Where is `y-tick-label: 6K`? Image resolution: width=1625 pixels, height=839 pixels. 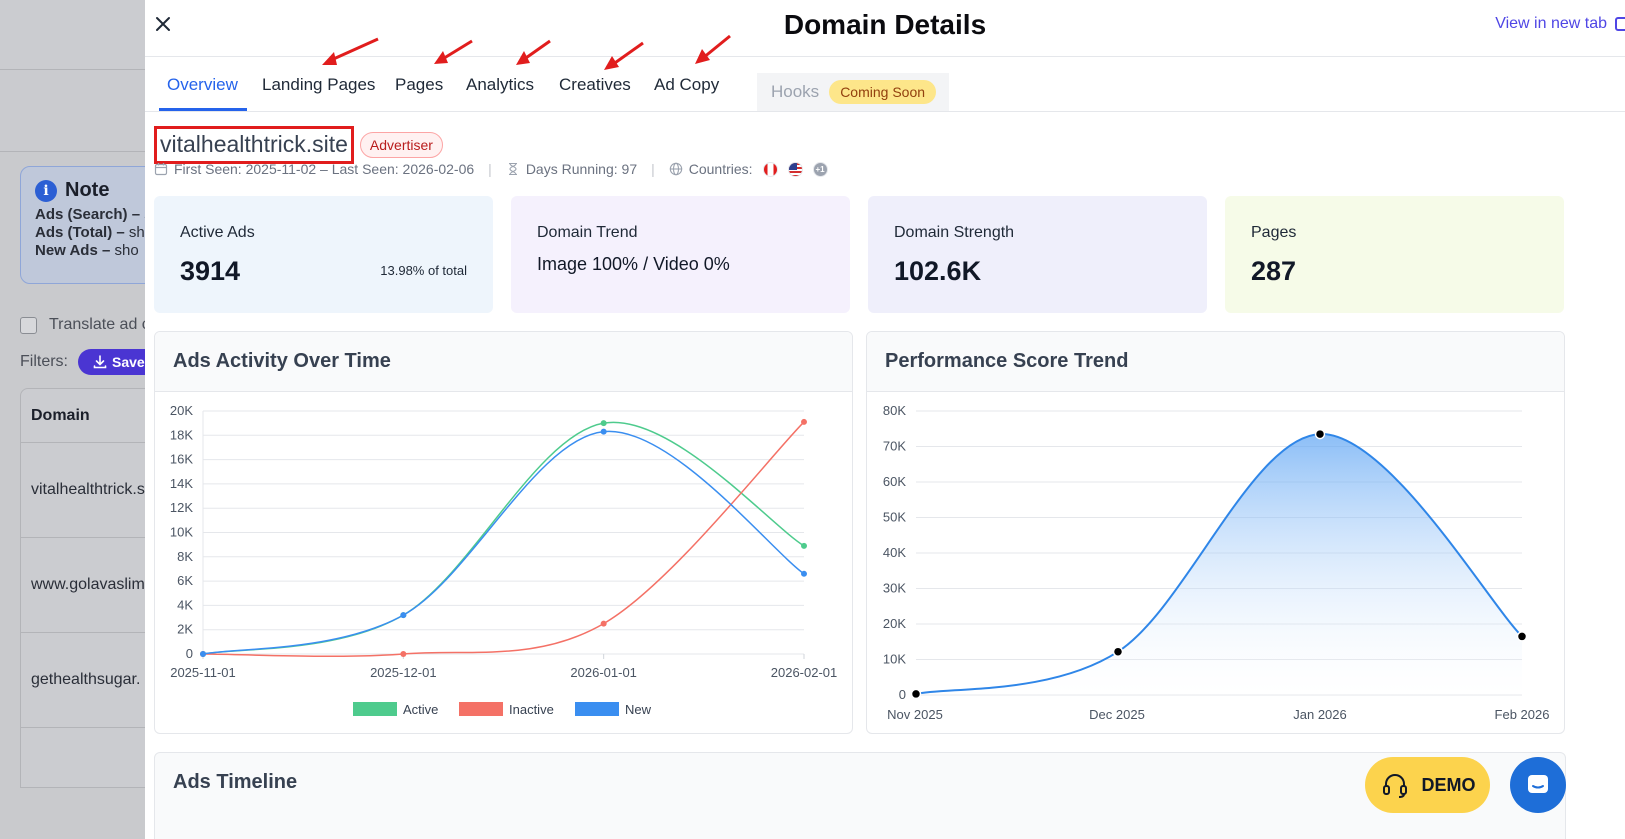 y-tick-label: 6K is located at coordinates (185, 580).